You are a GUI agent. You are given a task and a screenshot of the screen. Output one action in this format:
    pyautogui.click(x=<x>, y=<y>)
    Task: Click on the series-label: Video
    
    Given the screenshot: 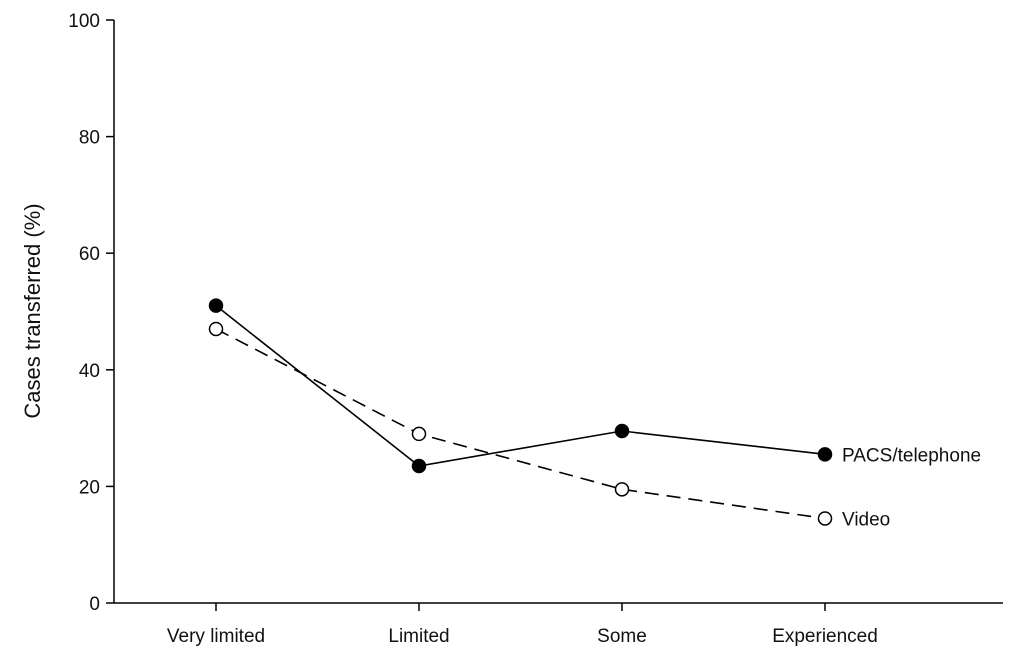 What is the action you would take?
    pyautogui.click(x=866, y=519)
    